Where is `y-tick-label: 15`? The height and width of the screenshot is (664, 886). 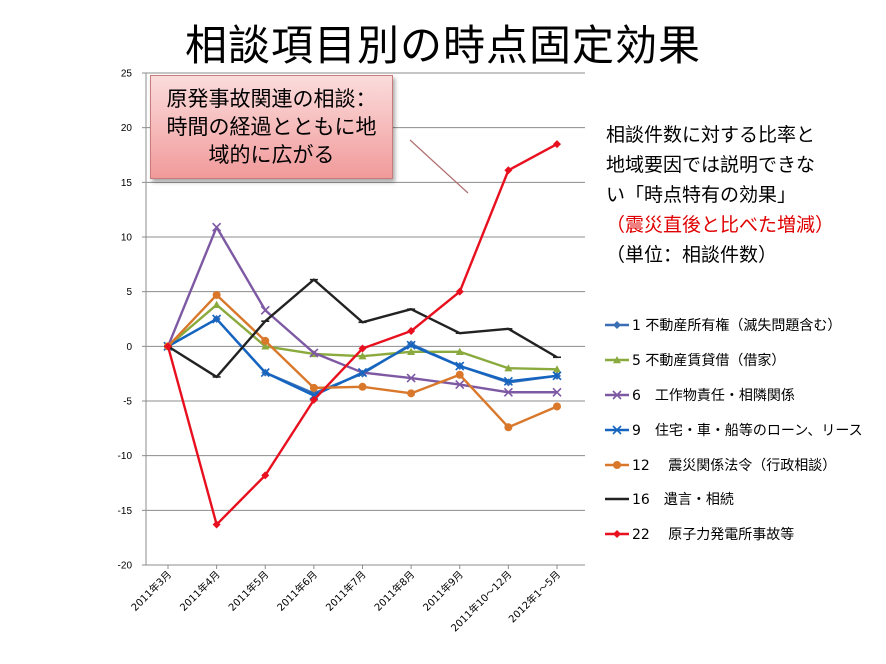
y-tick-label: 15 is located at coordinates (127, 183).